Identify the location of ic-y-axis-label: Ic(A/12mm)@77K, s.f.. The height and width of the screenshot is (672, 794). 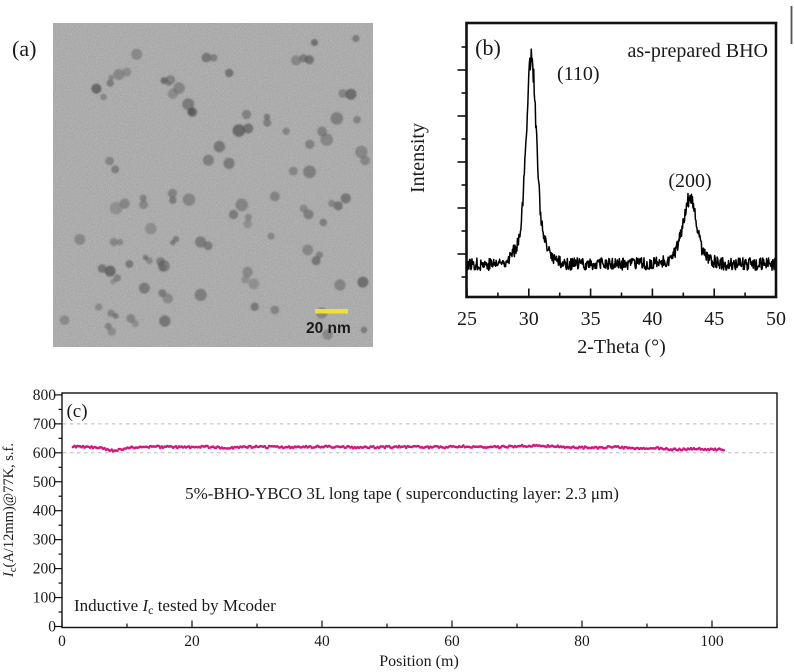
(10, 510).